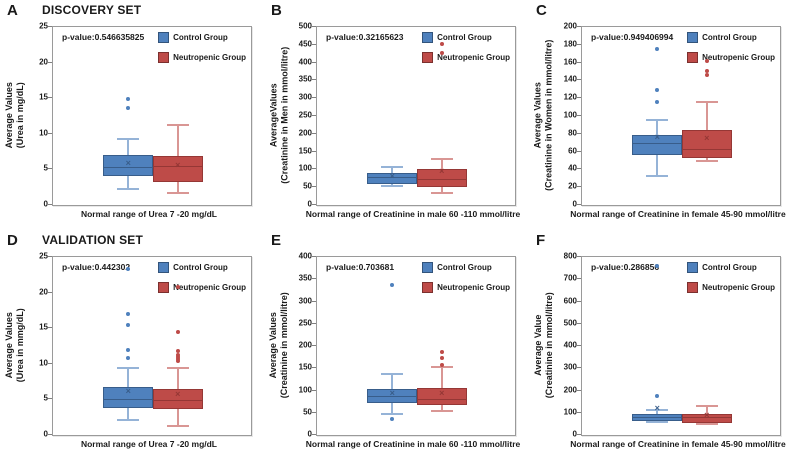 This screenshot has height=461, width=793. I want to click on panel-letter-d: D, so click(12, 240).